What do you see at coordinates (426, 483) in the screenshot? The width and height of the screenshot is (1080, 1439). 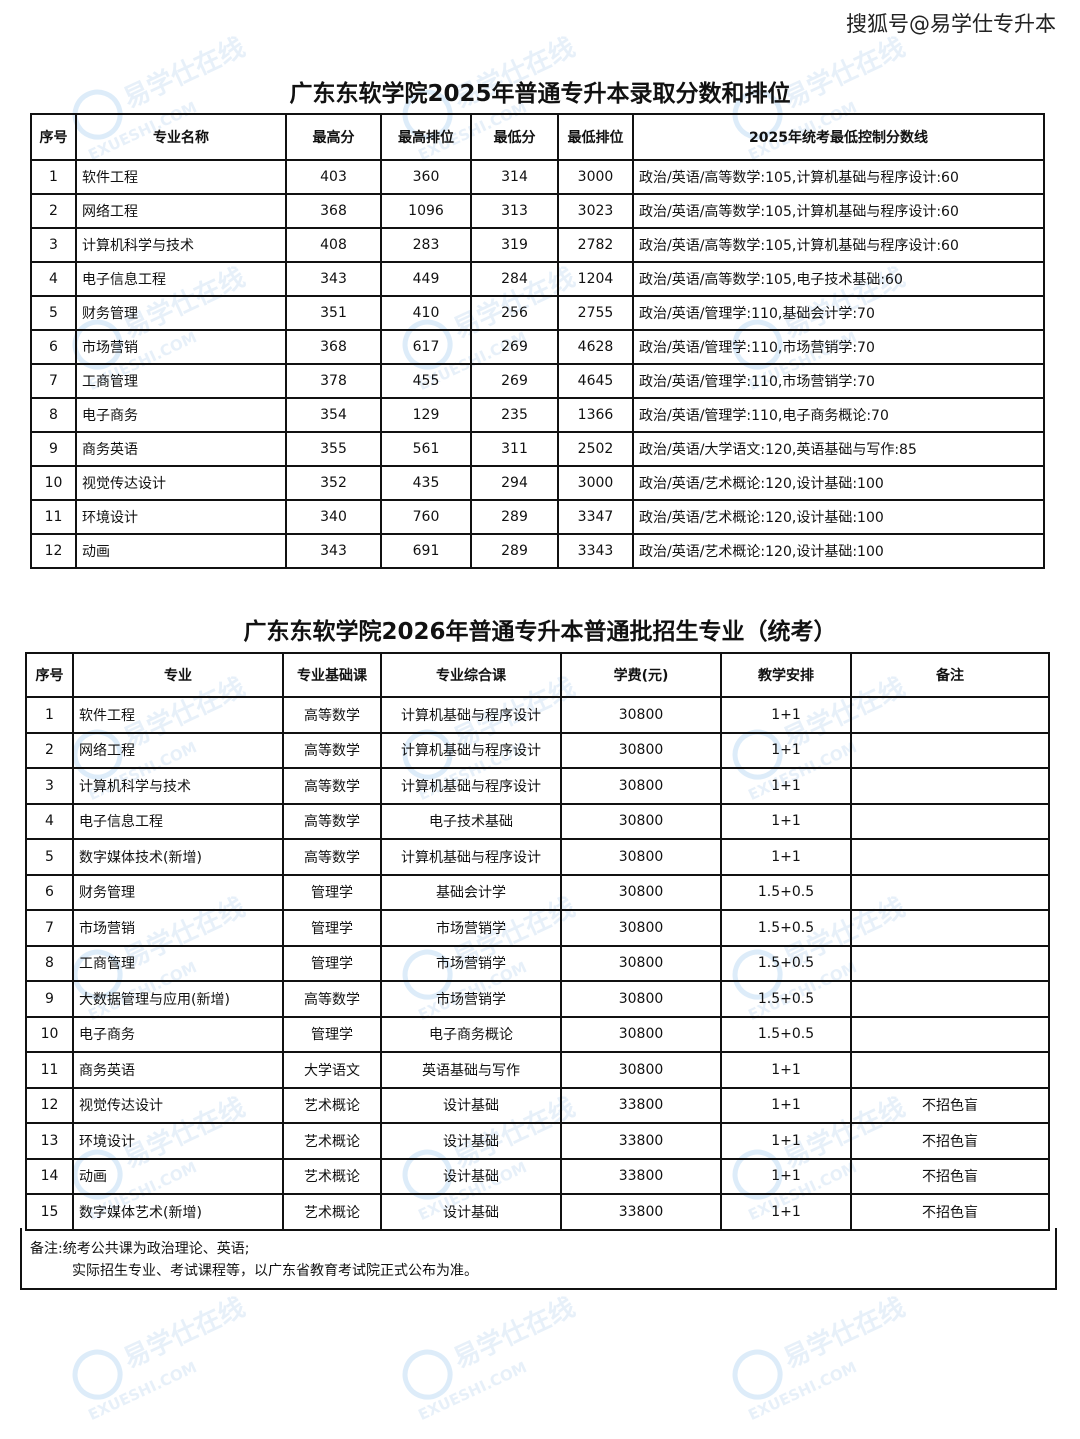 I see `table-cell: 435` at bounding box center [426, 483].